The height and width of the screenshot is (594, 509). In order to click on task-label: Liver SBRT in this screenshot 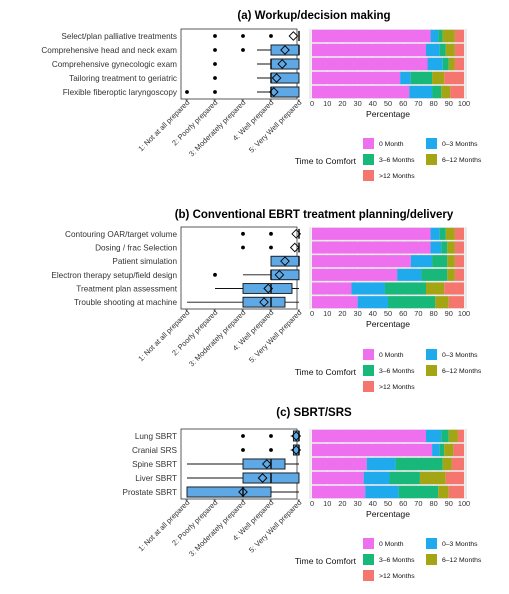, I will do `click(156, 478)`.